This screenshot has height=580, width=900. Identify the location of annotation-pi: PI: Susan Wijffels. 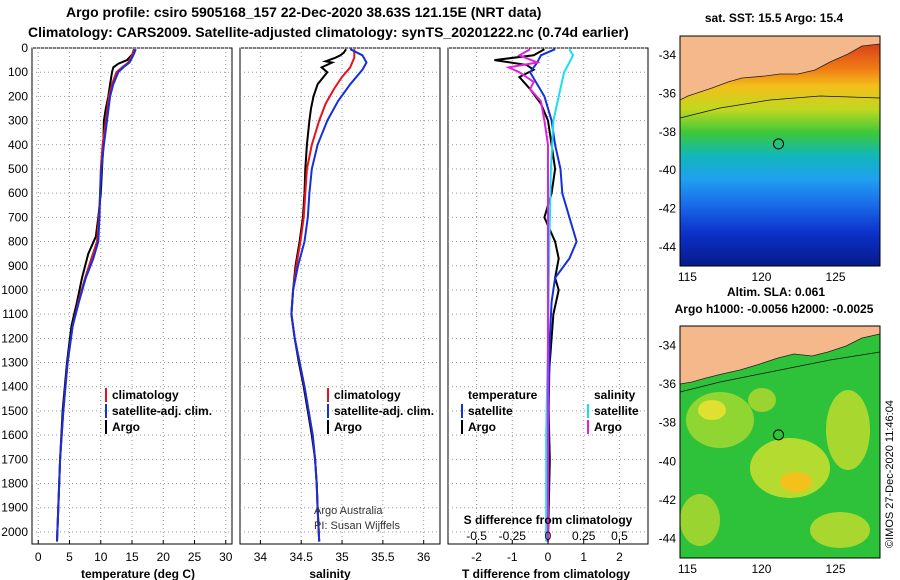
(357, 526).